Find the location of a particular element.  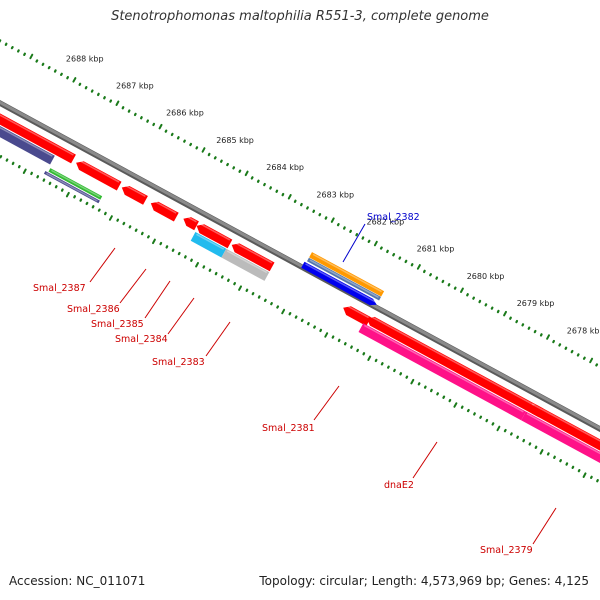

gene-smal-2387-purple-small-body is located at coordinates (71, 187).